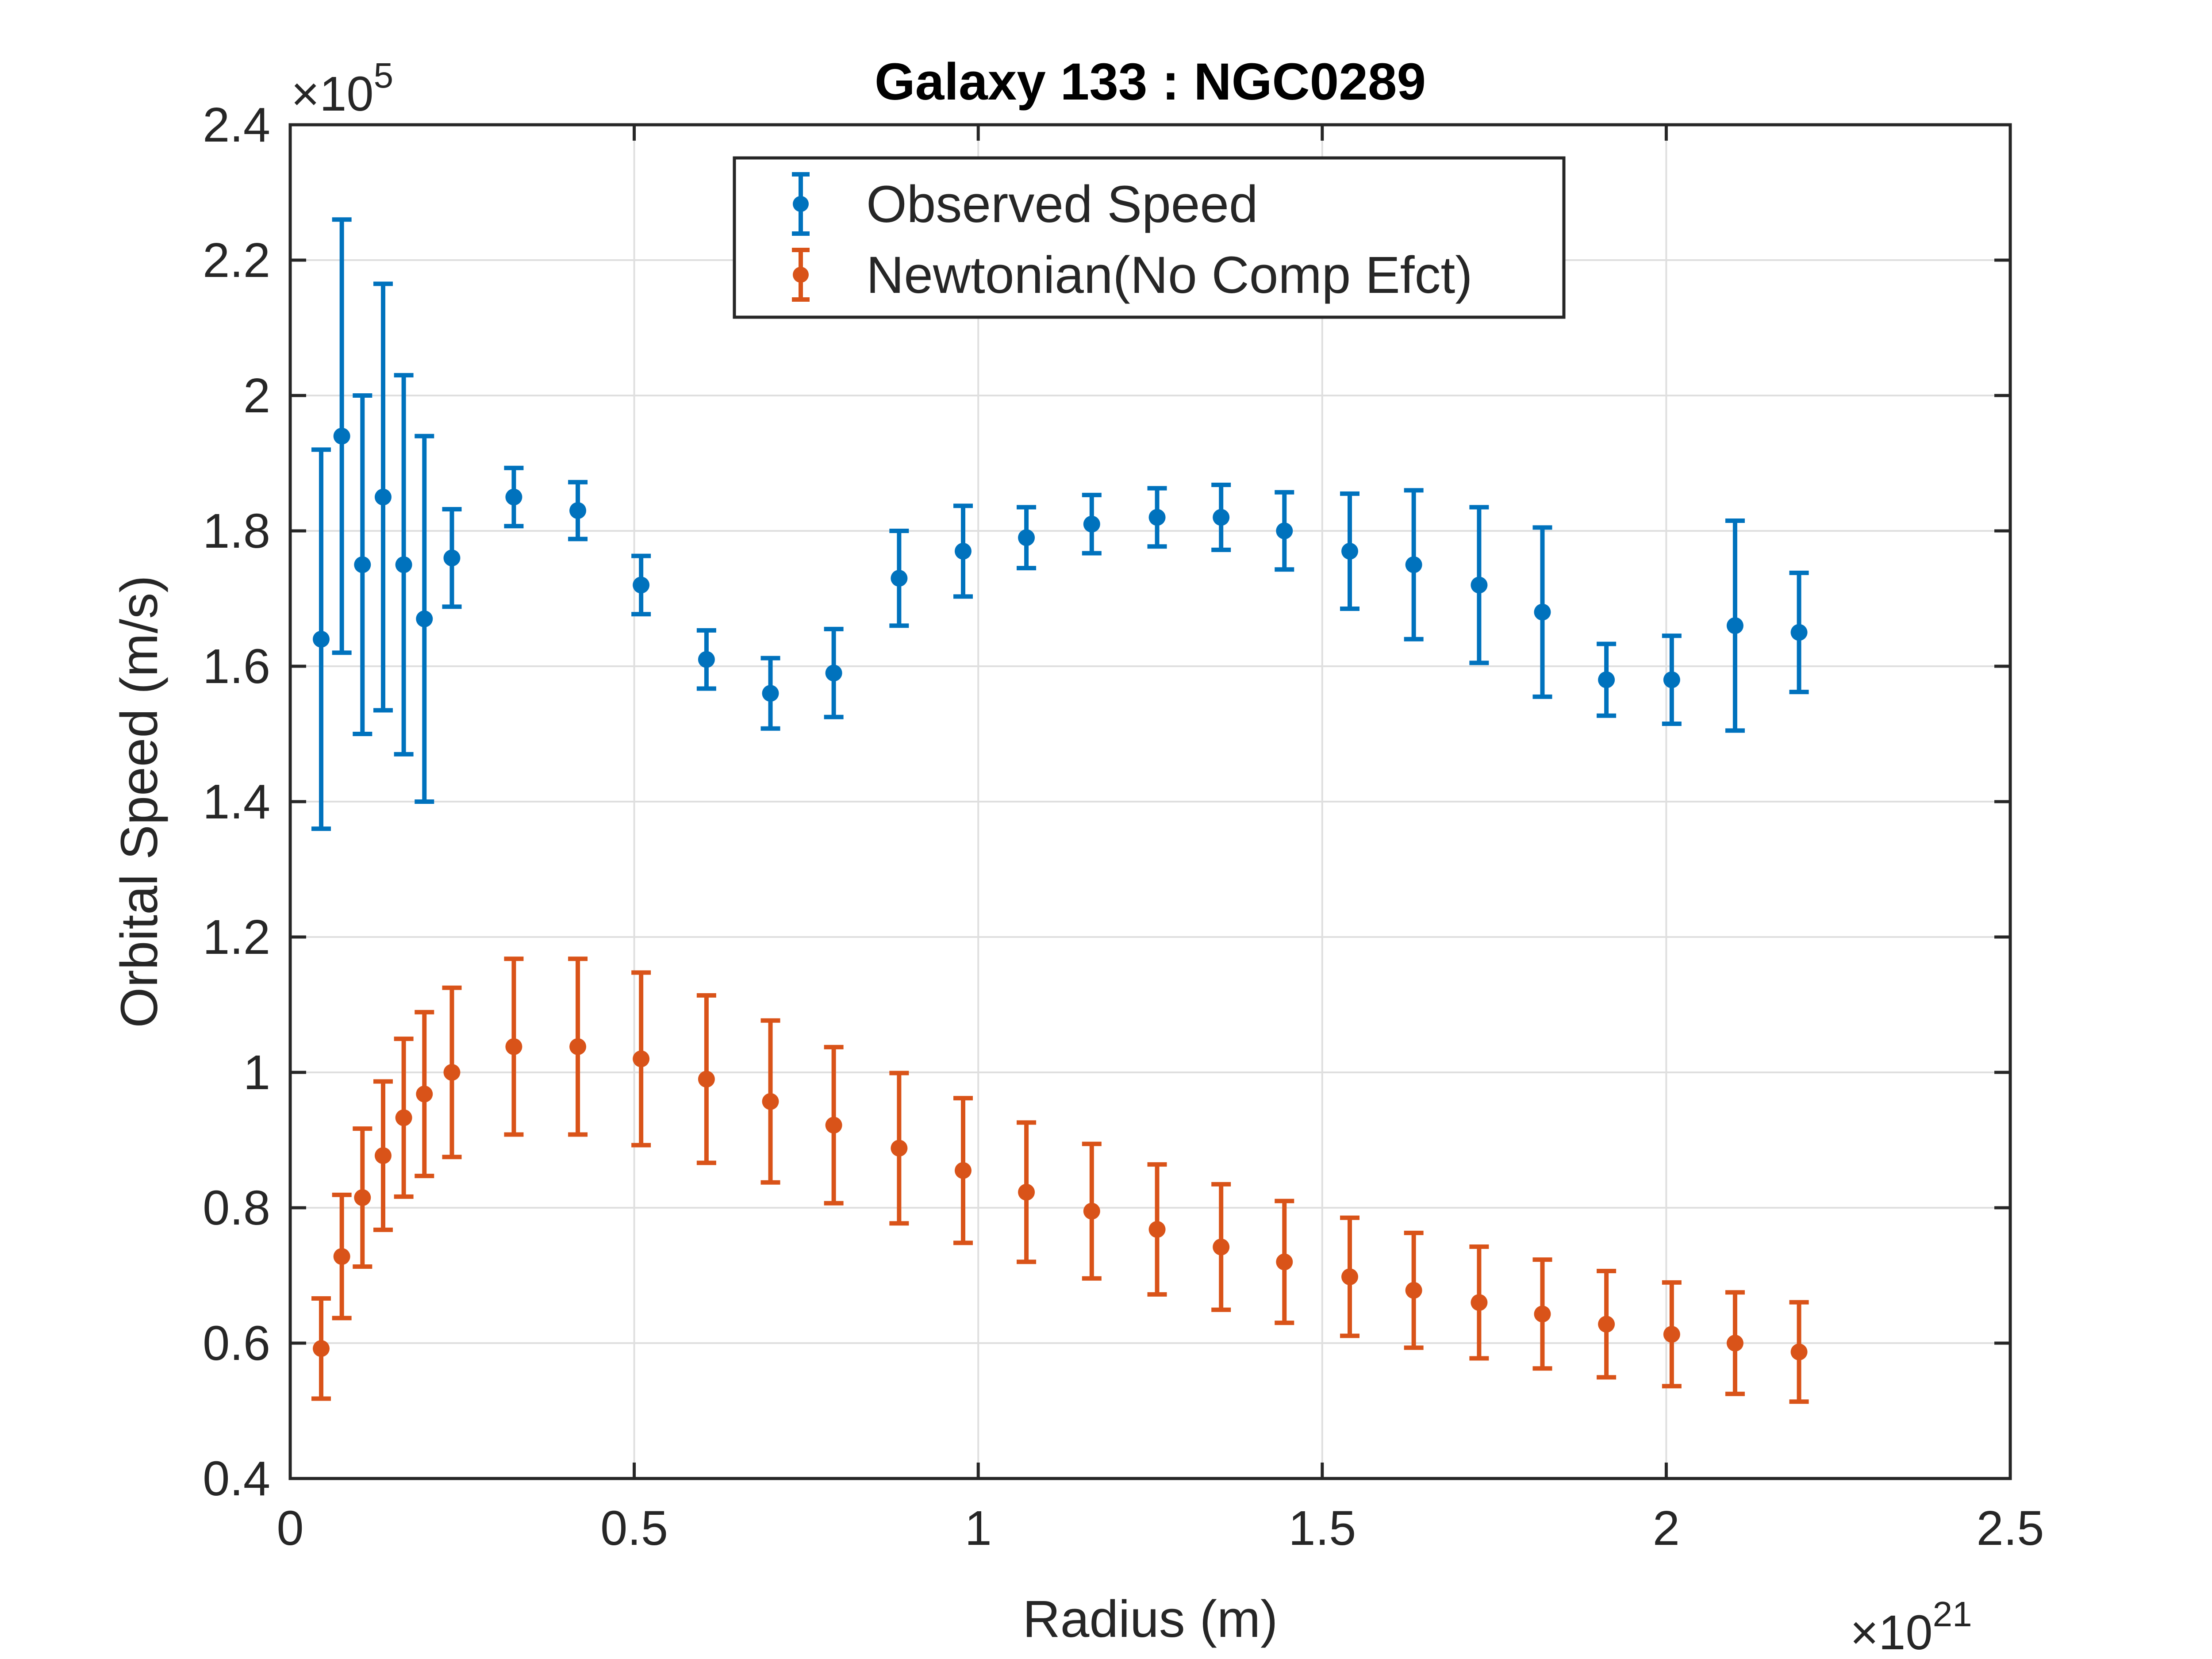  What do you see at coordinates (237, 1479) in the screenshot?
I see `y-tick-label: 0.4` at bounding box center [237, 1479].